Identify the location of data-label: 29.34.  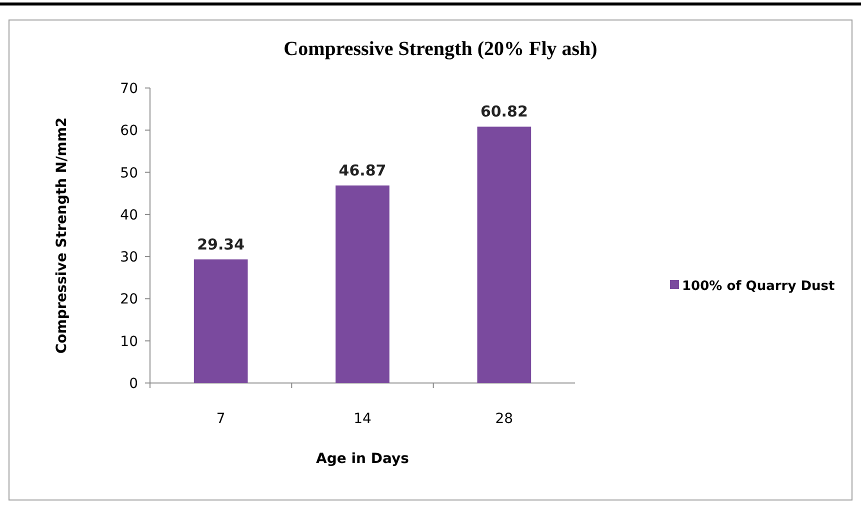
(221, 244).